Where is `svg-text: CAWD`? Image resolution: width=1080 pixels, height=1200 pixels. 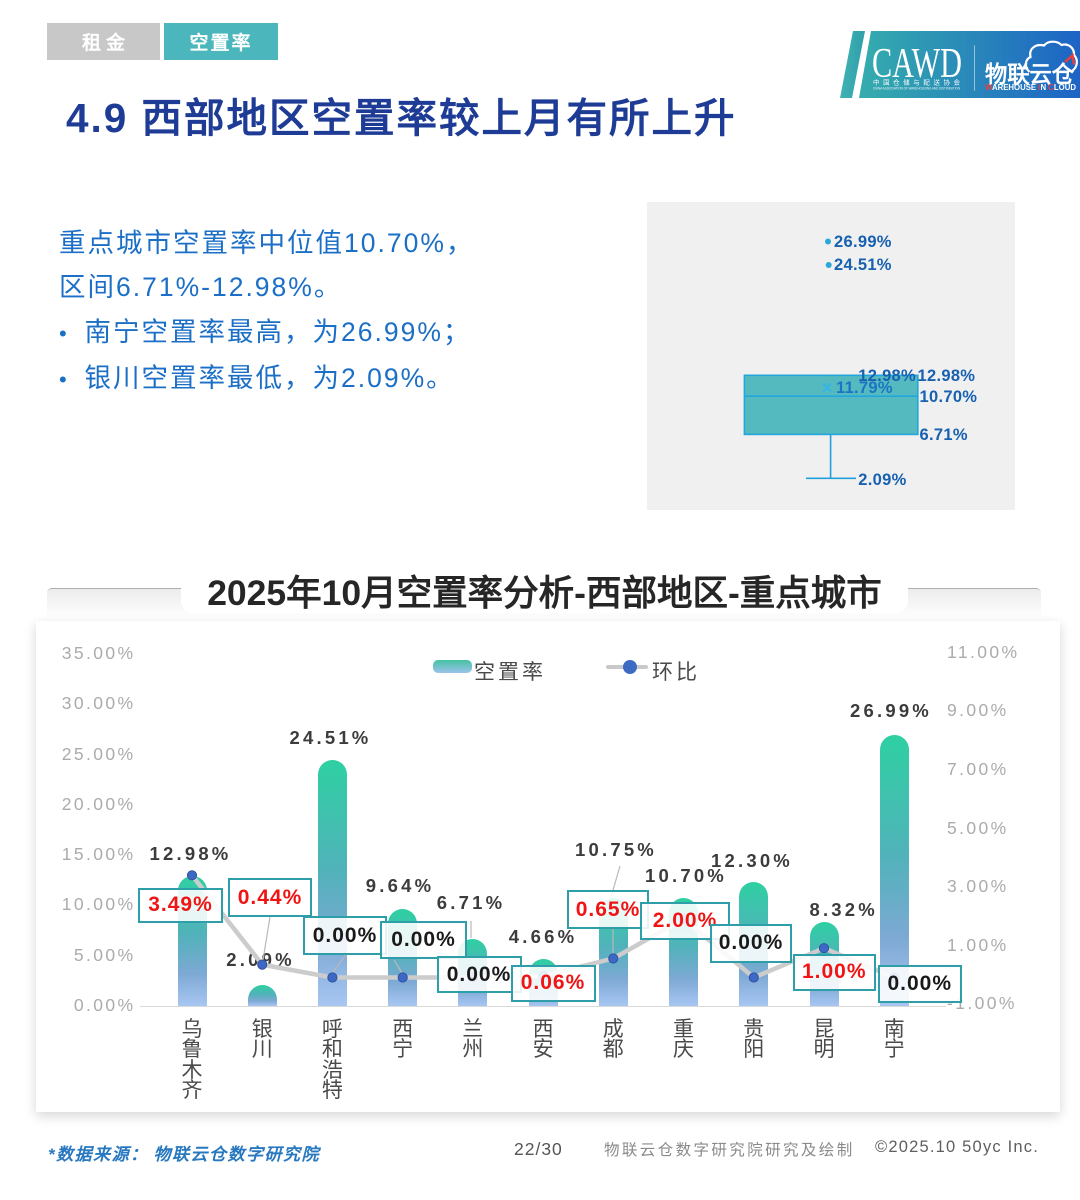
svg-text: CAWD is located at coordinates (917, 64).